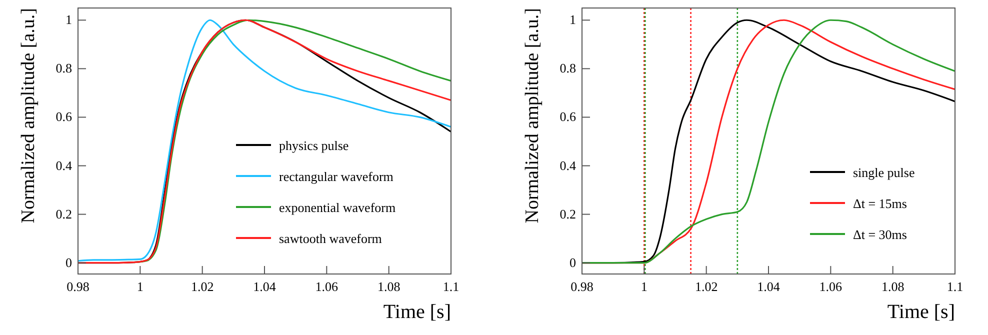 This screenshot has height=335, width=988. What do you see at coordinates (330, 238) in the screenshot?
I see `legend-label: sawtooth waveform` at bounding box center [330, 238].